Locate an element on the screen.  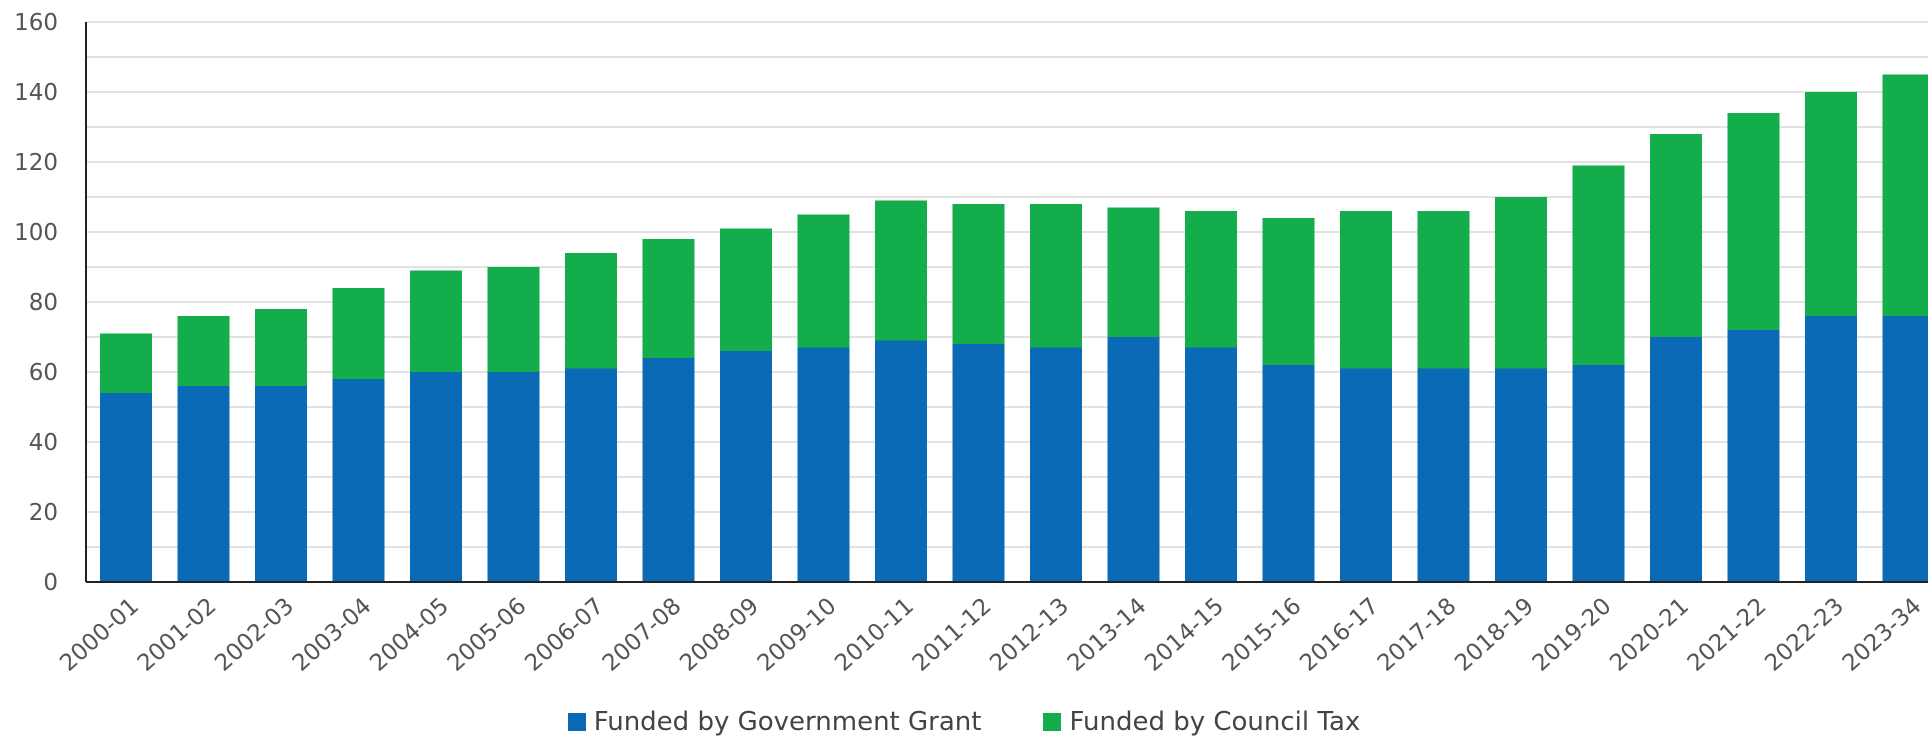
x-tick-label: 2008-09 is located at coordinates (719, 635).